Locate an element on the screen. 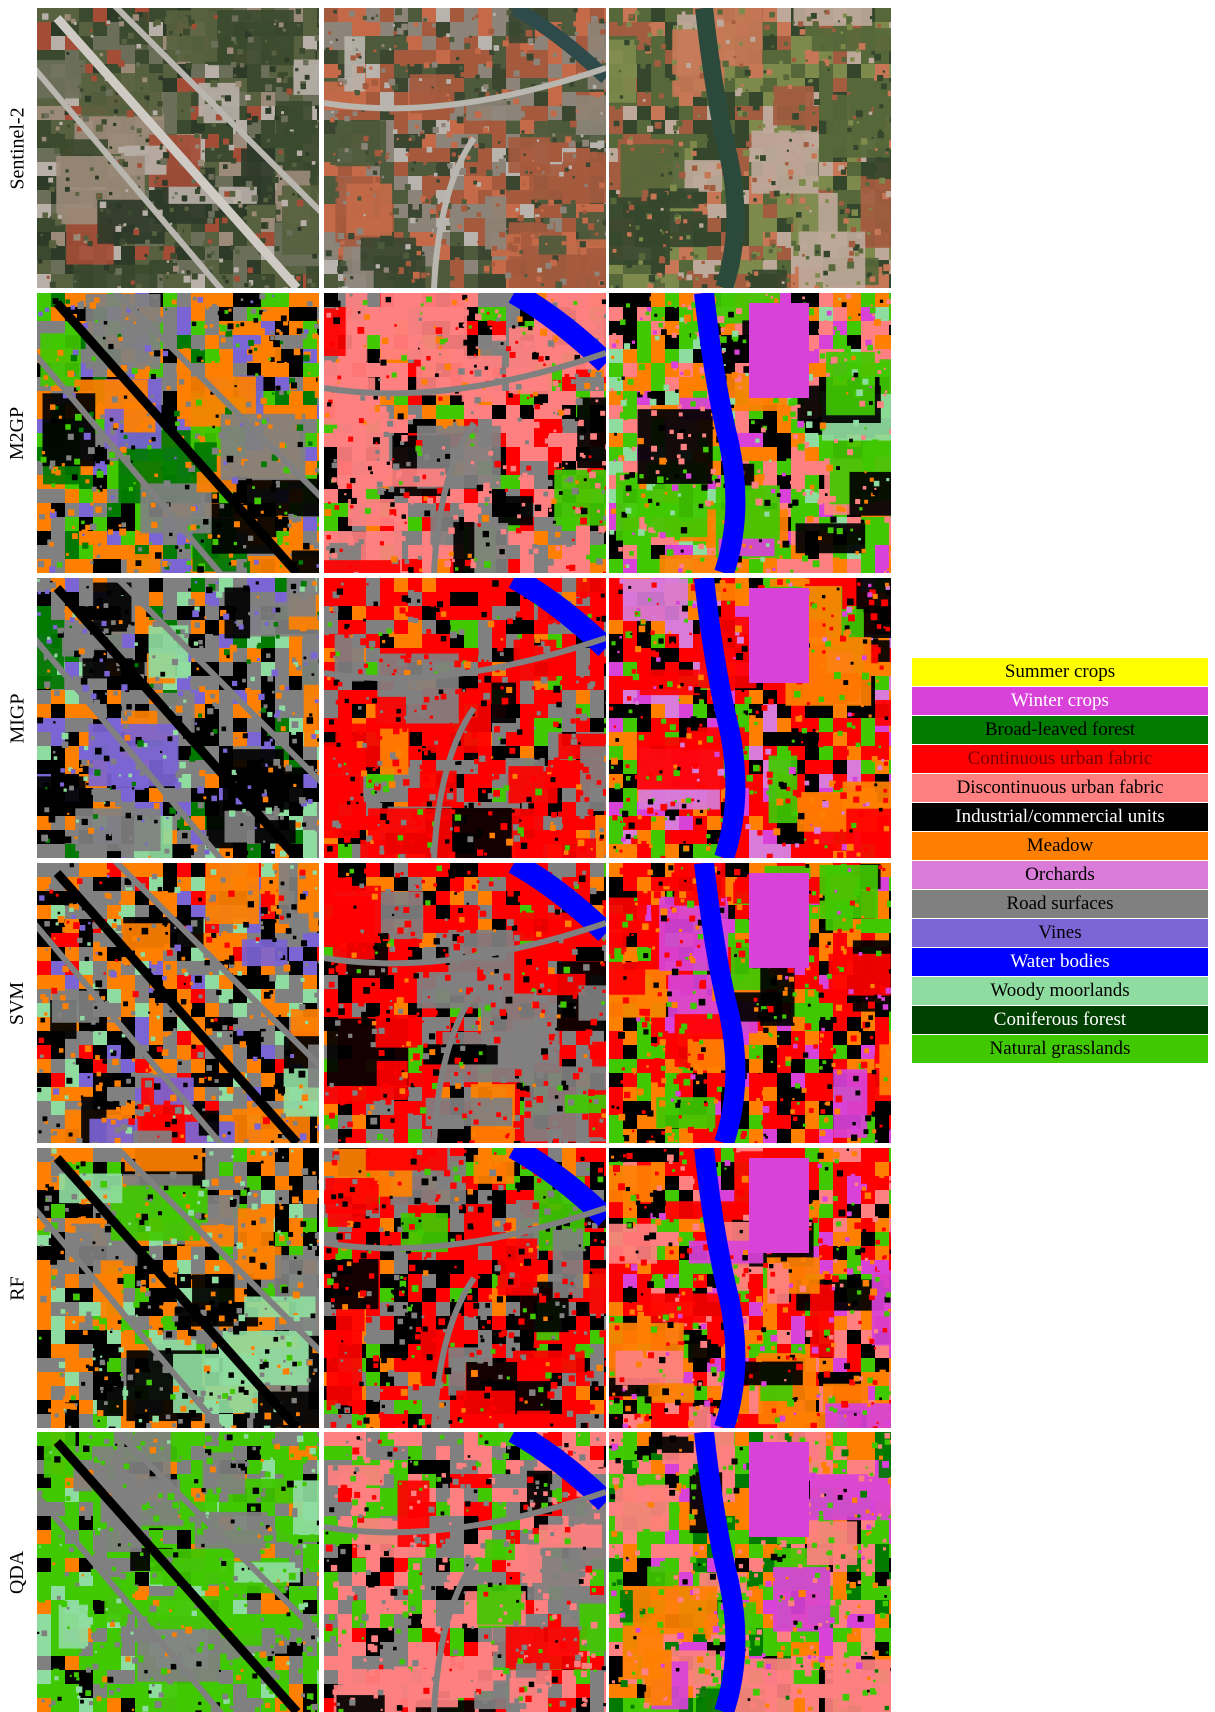 This screenshot has height=1712, width=1215. row-label-text: RF is located at coordinates (17, 1288).